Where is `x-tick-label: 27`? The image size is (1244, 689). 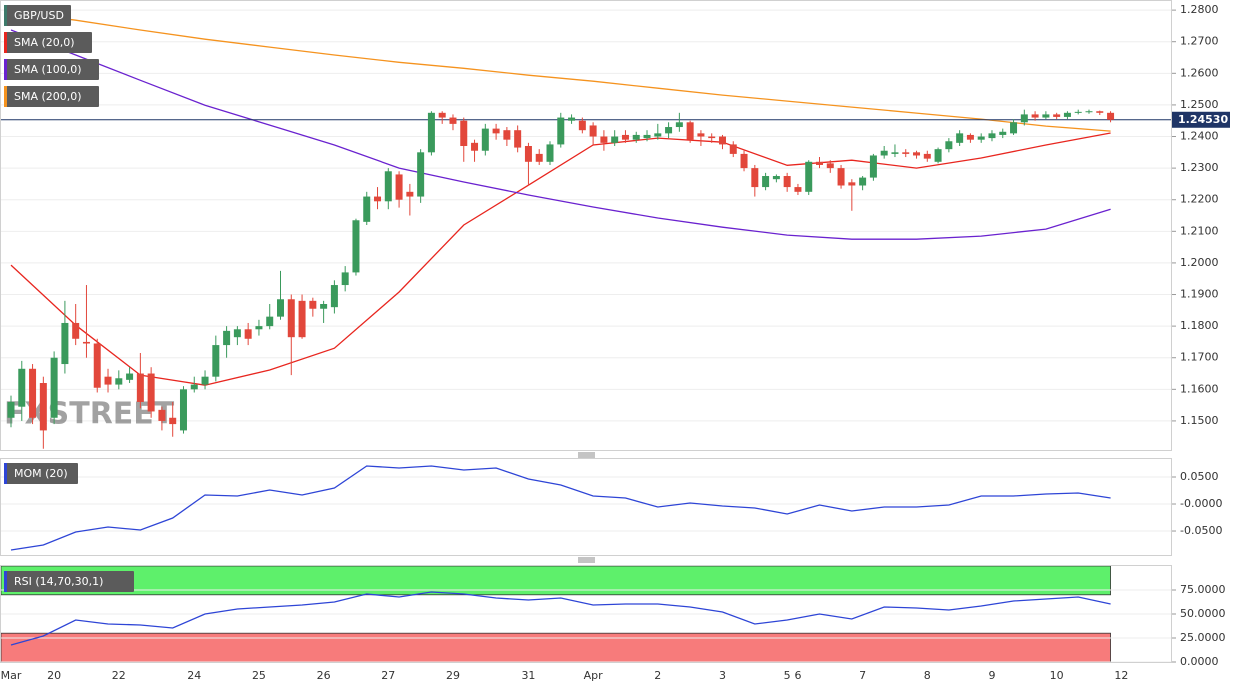 x-tick-label: 27 is located at coordinates (388, 675).